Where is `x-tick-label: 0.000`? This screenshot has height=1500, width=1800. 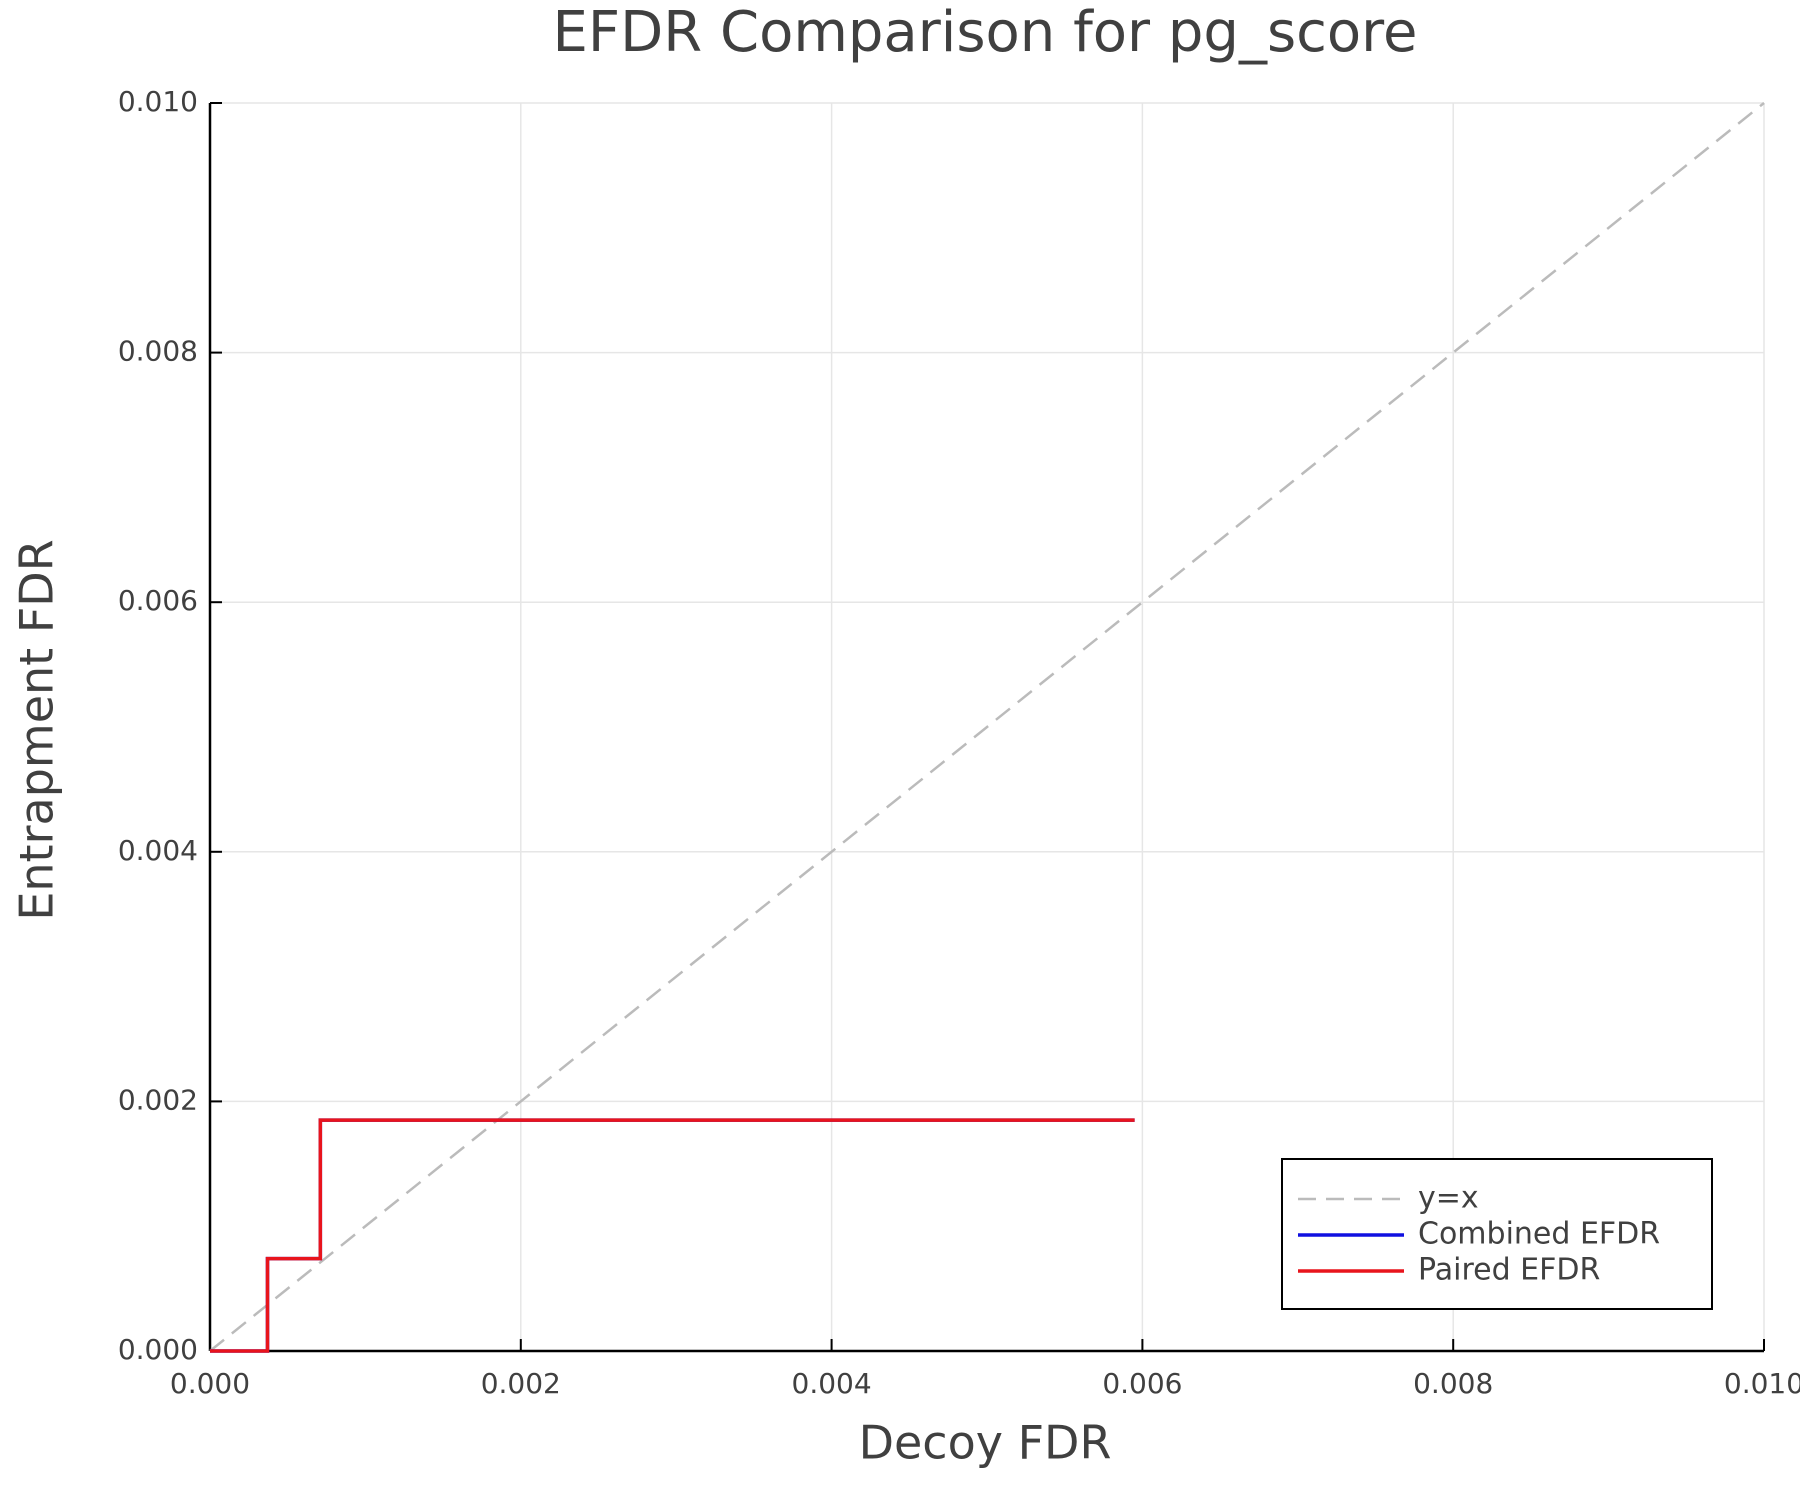
x-tick-label: 0.000 is located at coordinates (210, 1383).